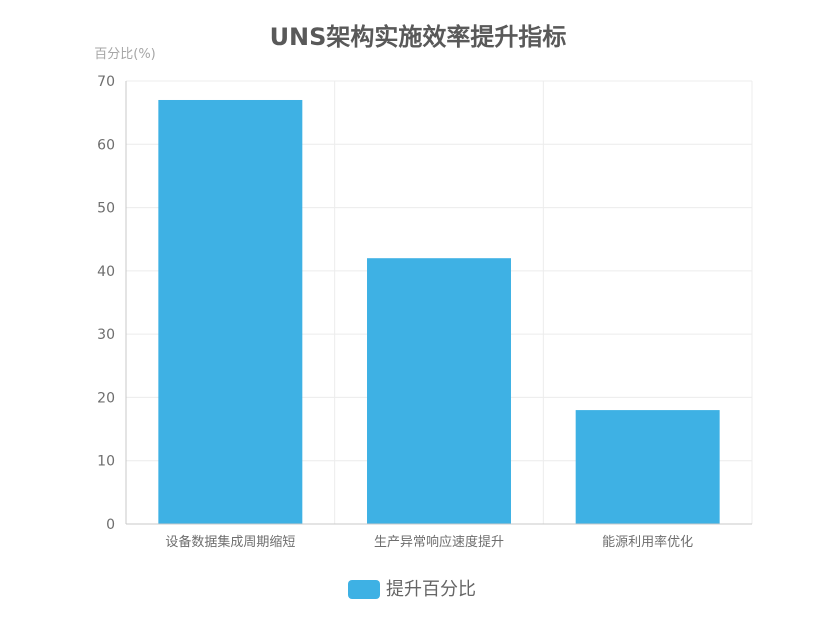  Describe the element at coordinates (439, 542) in the screenshot. I see `x-tick-label: 生产异常响应速度提升` at that location.